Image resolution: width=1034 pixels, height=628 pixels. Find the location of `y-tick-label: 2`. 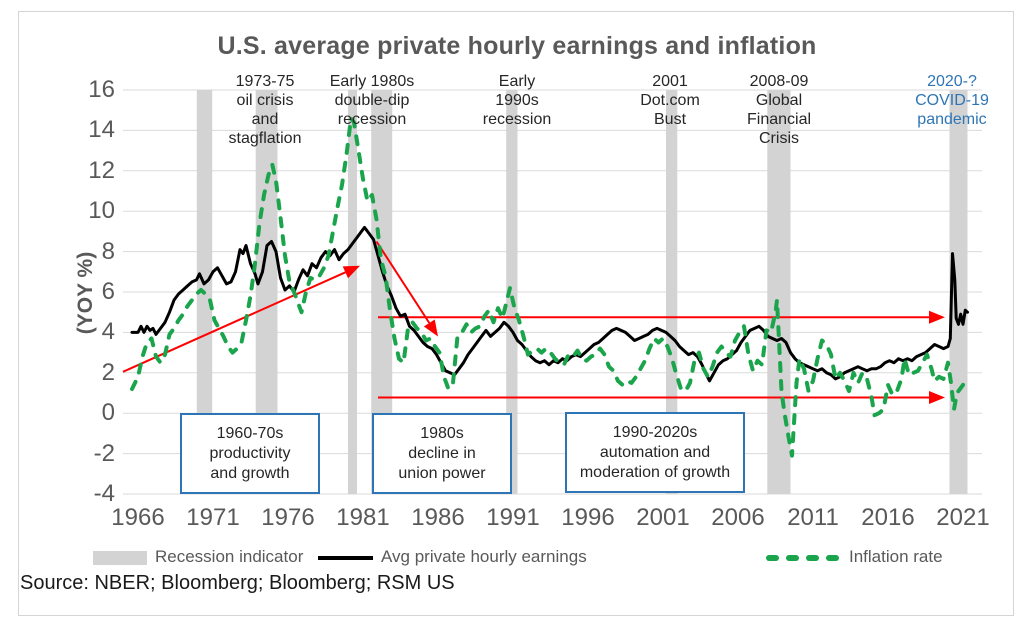

y-tick-label: 2 is located at coordinates (108, 372).